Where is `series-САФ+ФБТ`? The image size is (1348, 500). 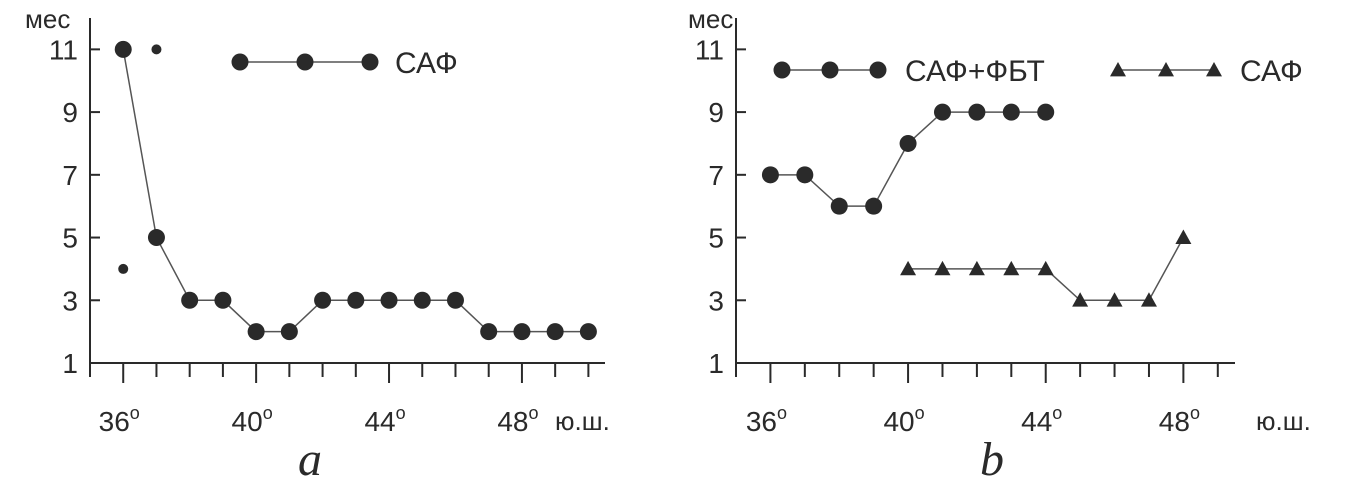 series-САФ+ФБТ is located at coordinates (908, 159).